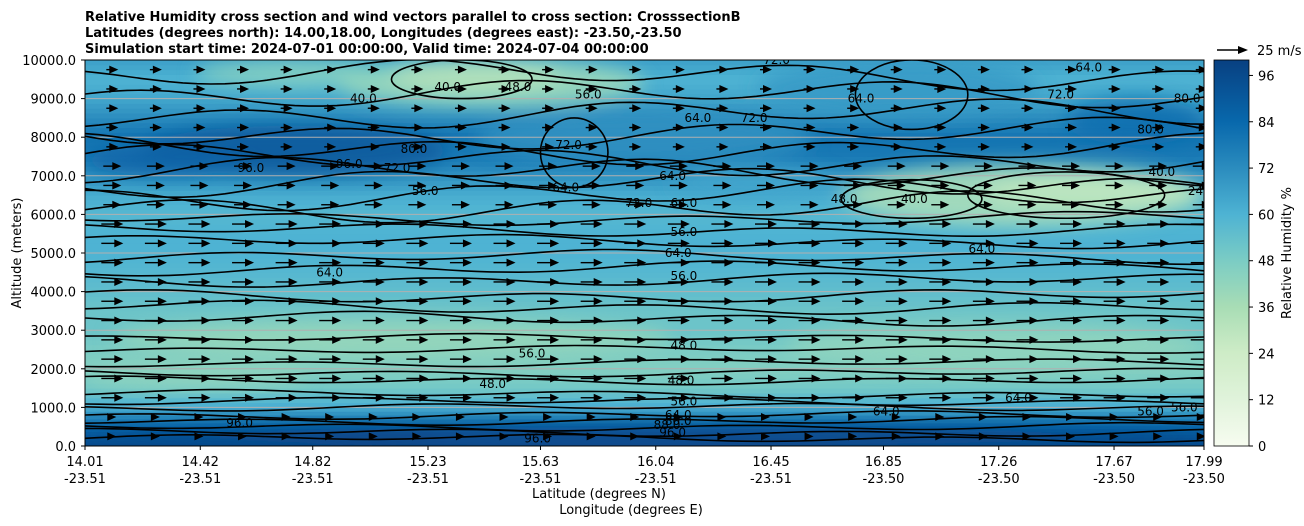 The width and height of the screenshot is (1304, 526). Describe the element at coordinates (1266, 262) in the screenshot. I see `colorbar-tick-label: 48` at that location.